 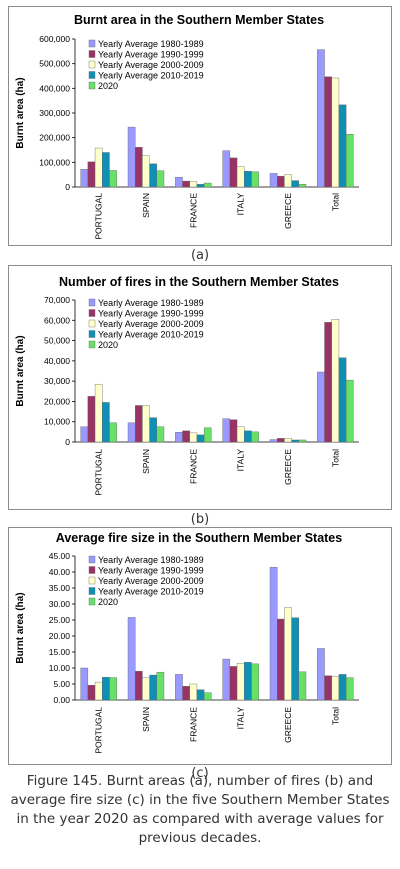 What do you see at coordinates (20, 627) in the screenshot?
I see `y-axis-label: Burnt area (ha)` at bounding box center [20, 627].